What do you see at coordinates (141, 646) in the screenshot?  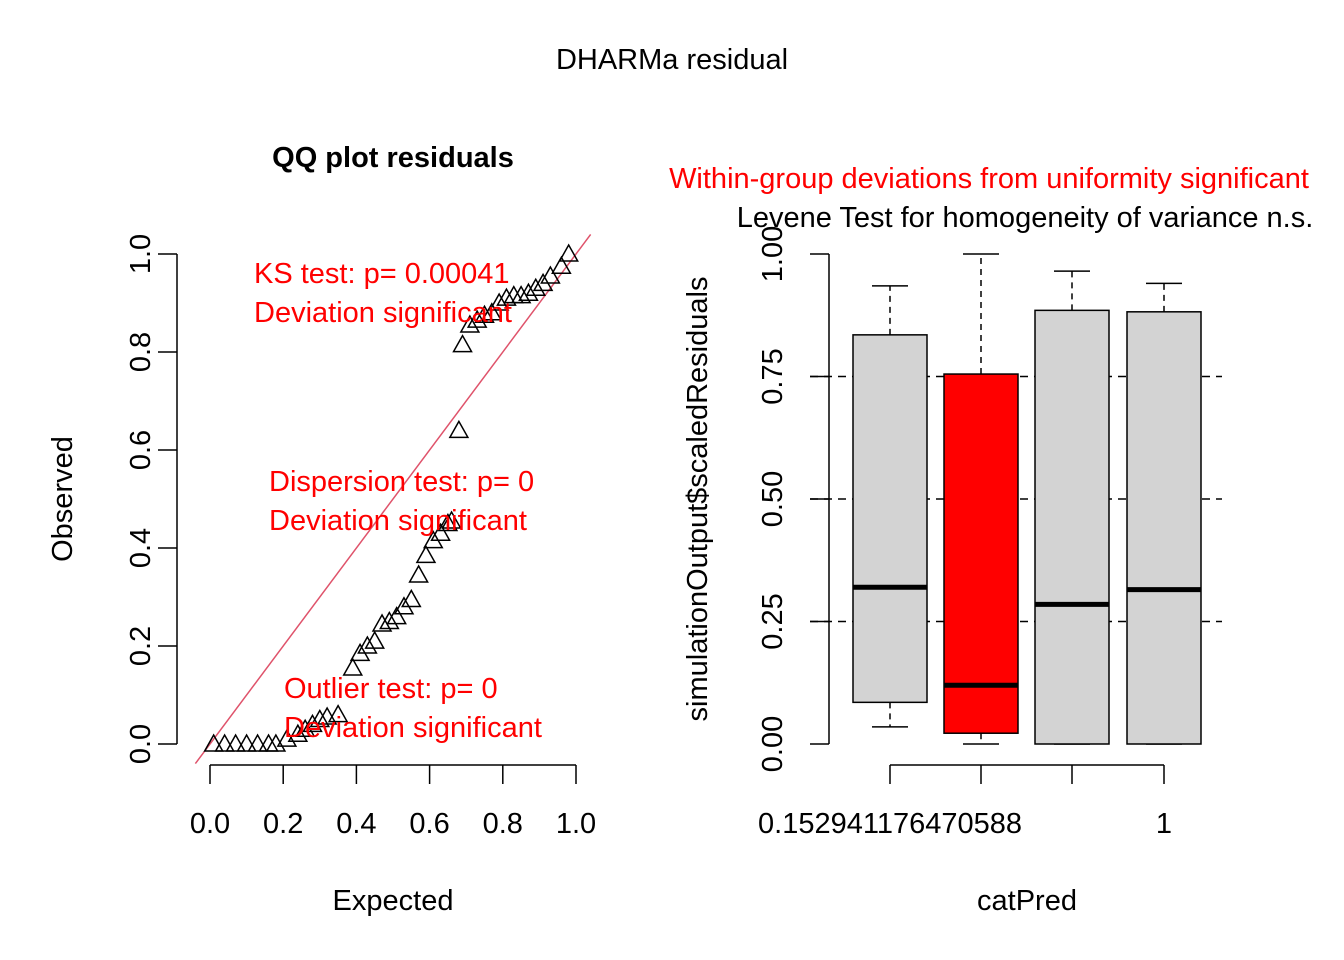 I see `qq-y-tick-label: 0.2` at bounding box center [141, 646].